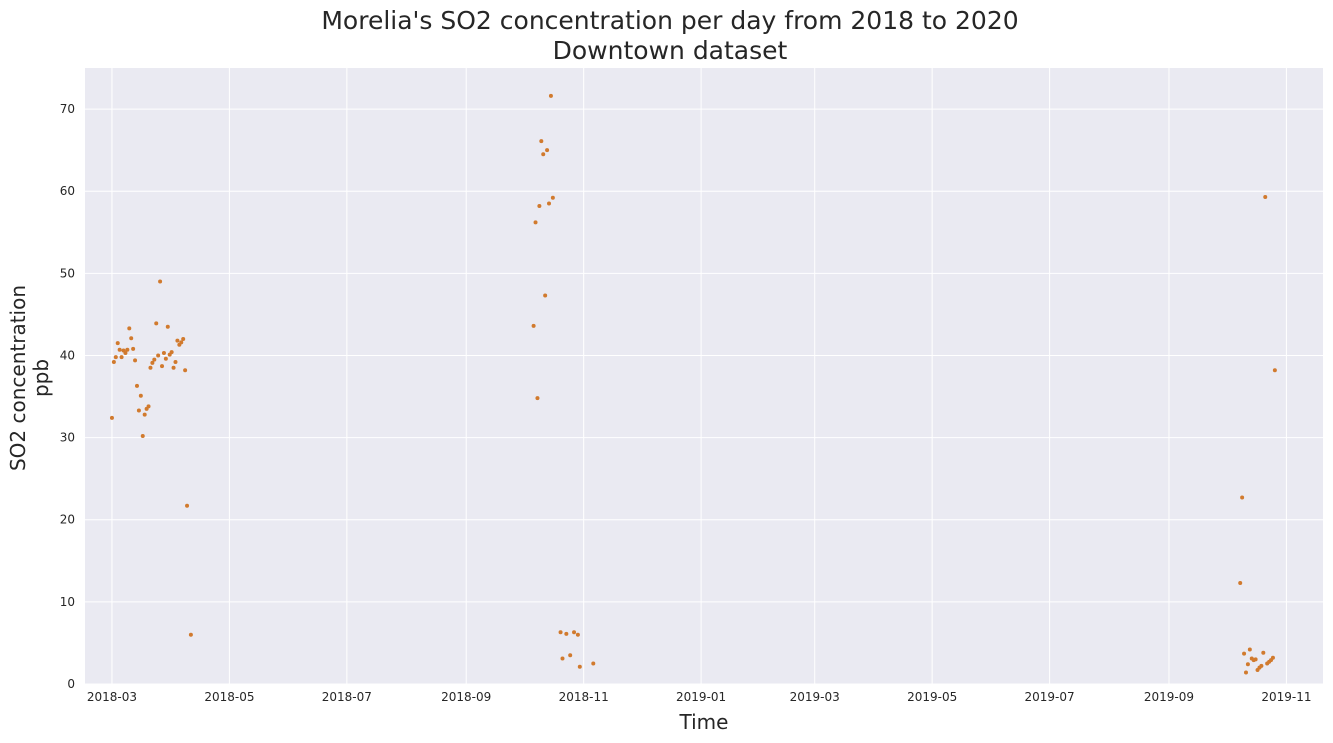 The width and height of the screenshot is (1333, 743). Describe the element at coordinates (932, 697) in the screenshot. I see `x-tick-label: 2019-05` at that location.